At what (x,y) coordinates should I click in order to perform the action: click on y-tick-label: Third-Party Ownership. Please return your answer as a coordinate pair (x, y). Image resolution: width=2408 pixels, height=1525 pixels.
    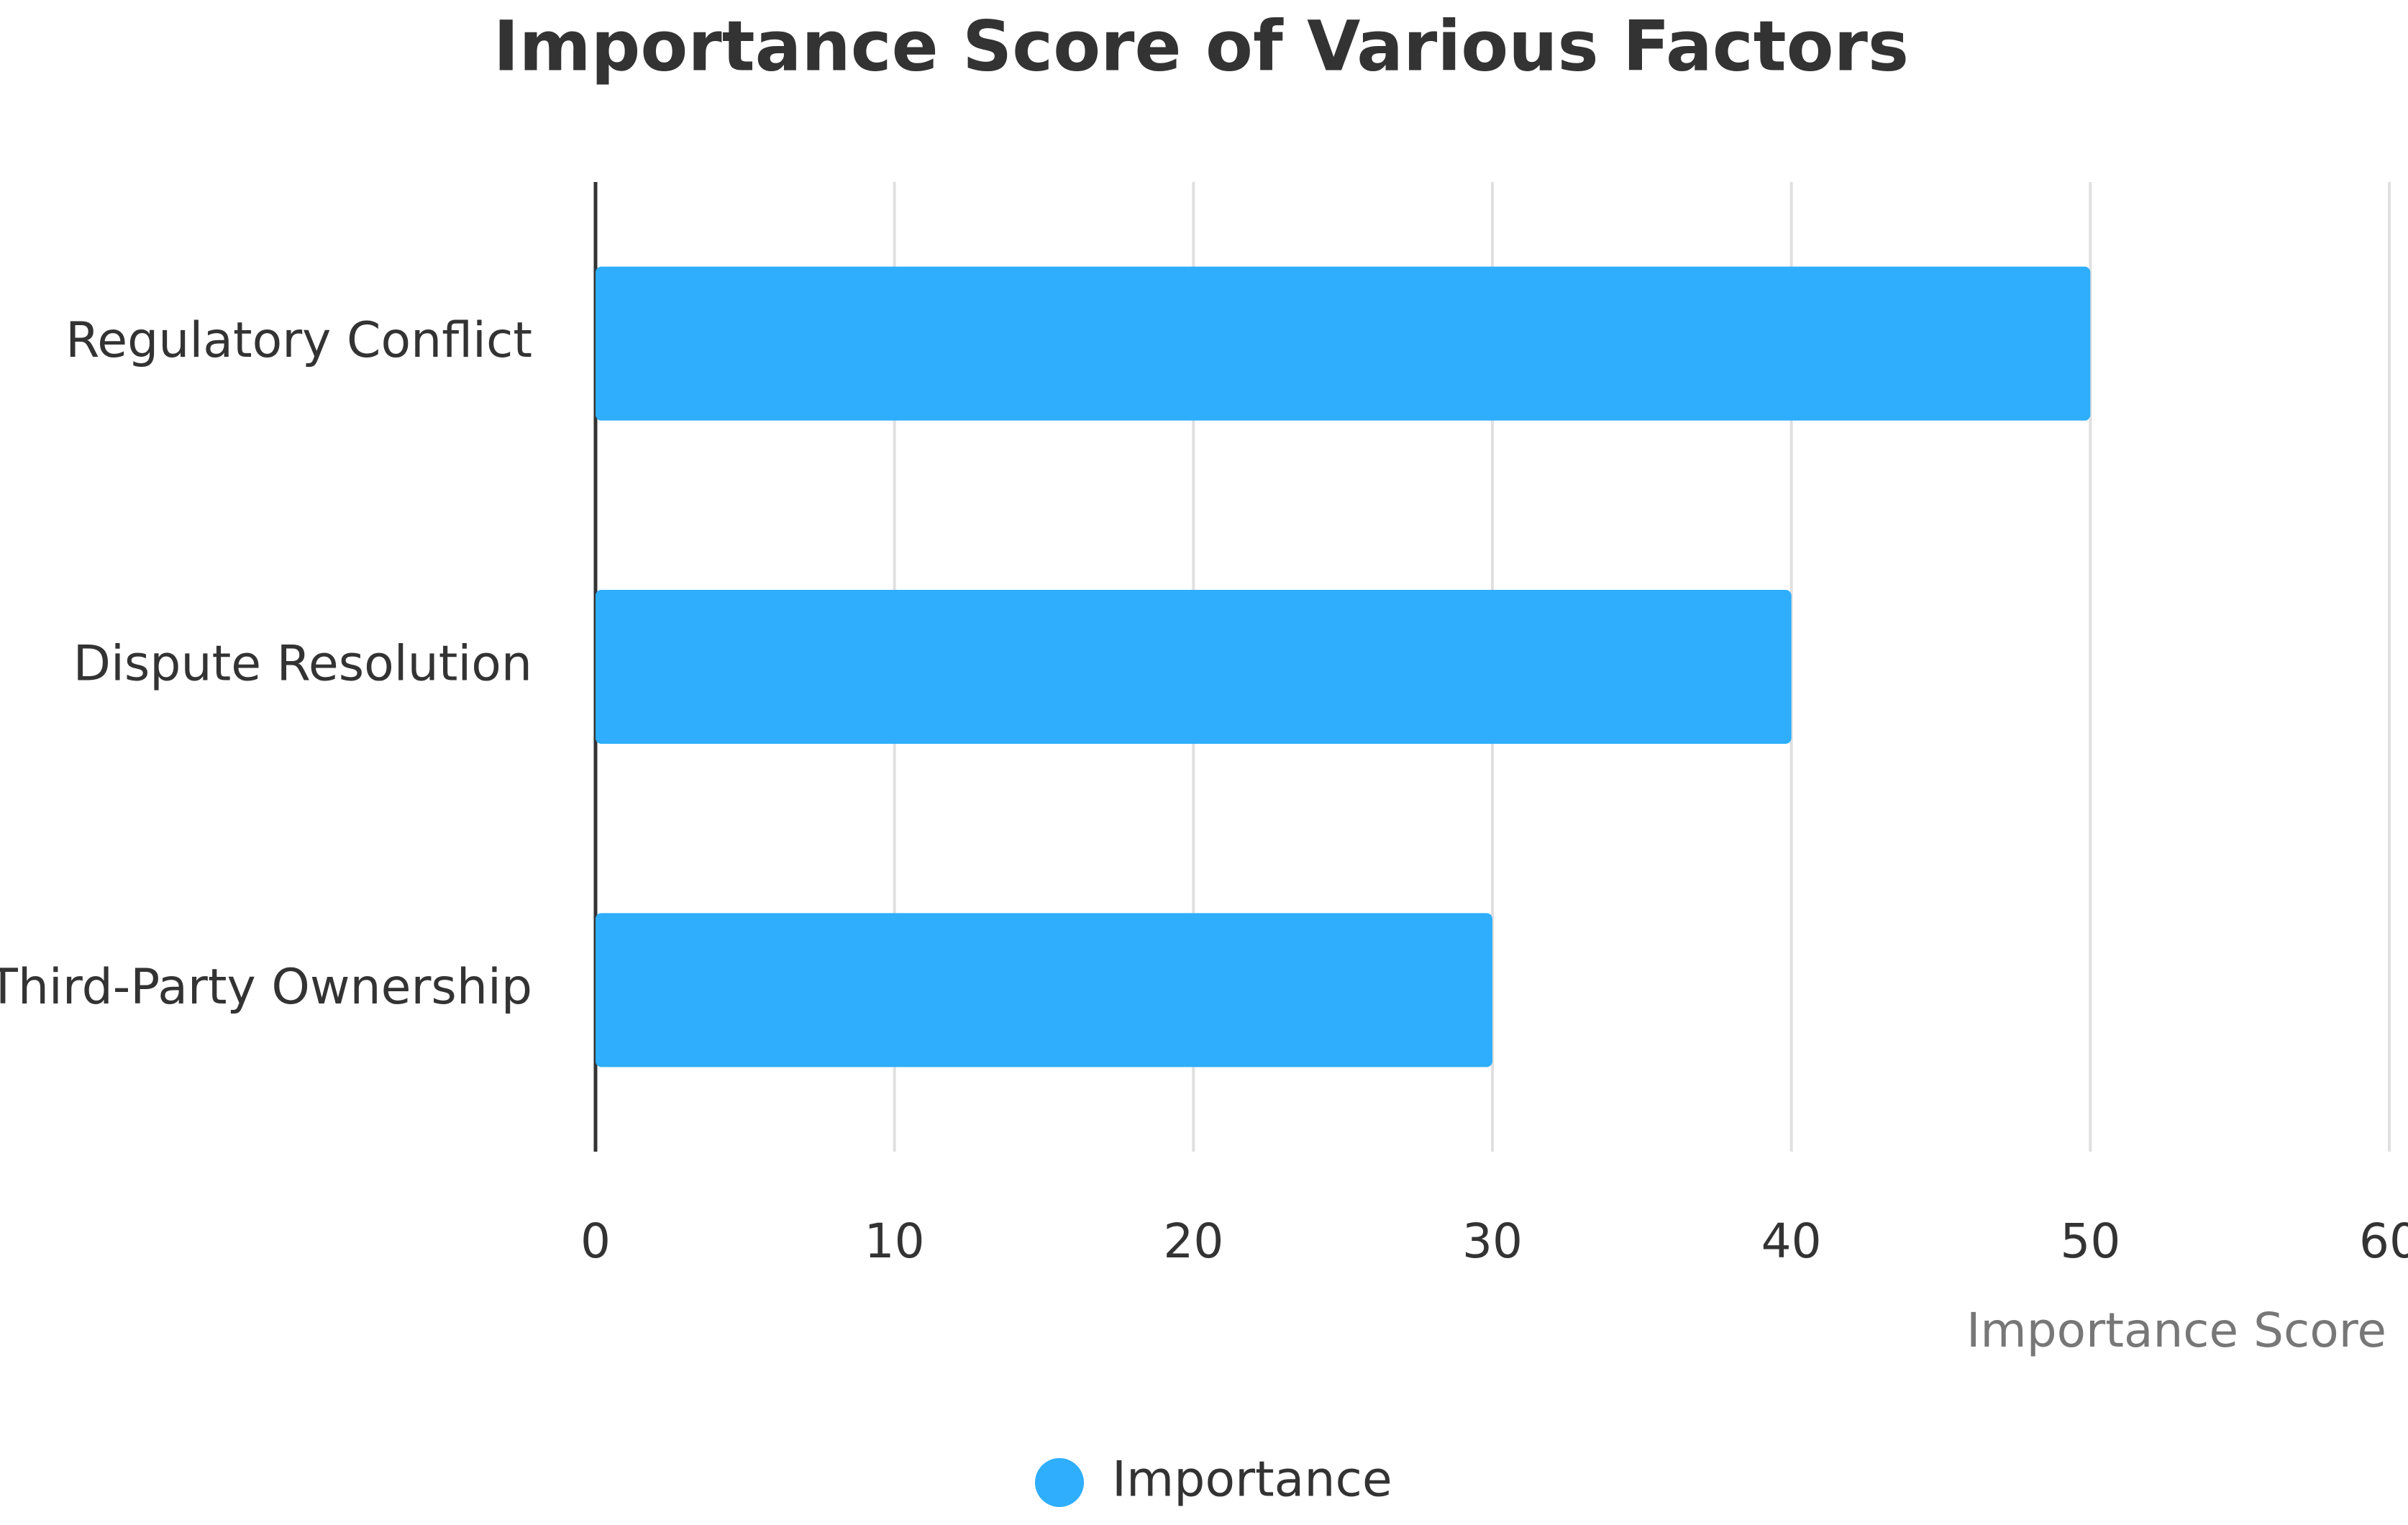
    Looking at the image, I should click on (266, 987).